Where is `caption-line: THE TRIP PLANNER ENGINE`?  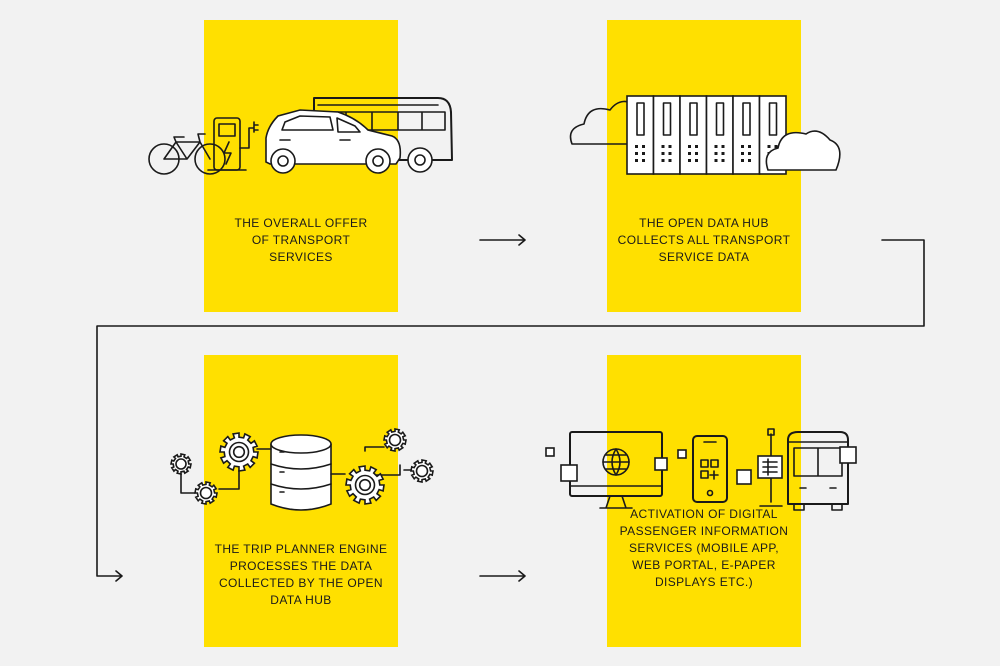
caption-line: THE TRIP PLANNER ENGINE is located at coordinates (301, 549).